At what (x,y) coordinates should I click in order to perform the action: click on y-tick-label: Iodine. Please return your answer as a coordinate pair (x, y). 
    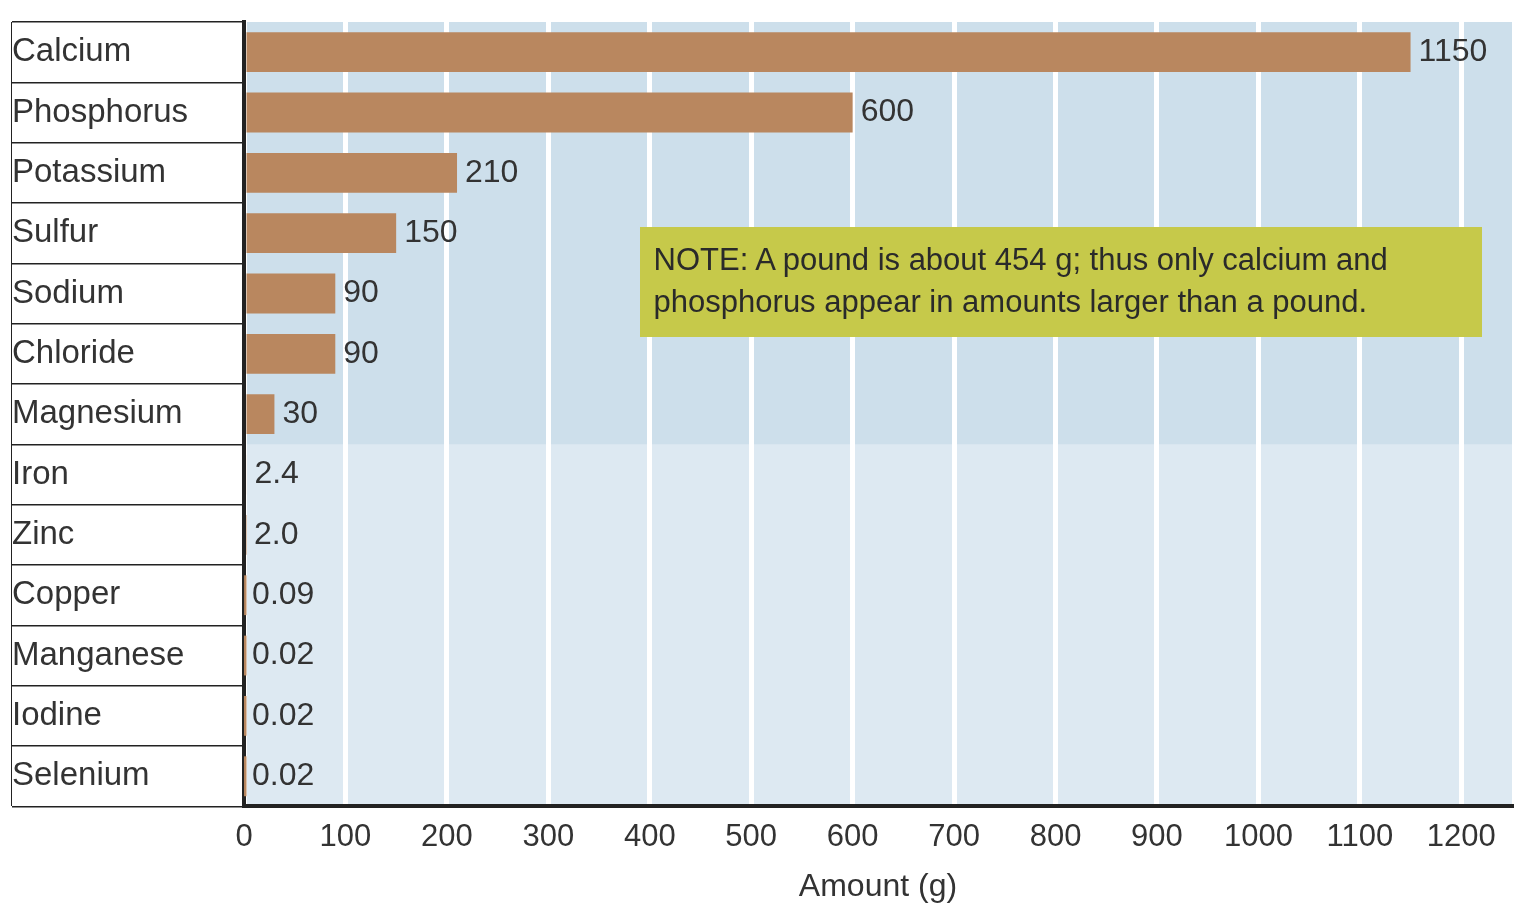
    Looking at the image, I should click on (57, 713).